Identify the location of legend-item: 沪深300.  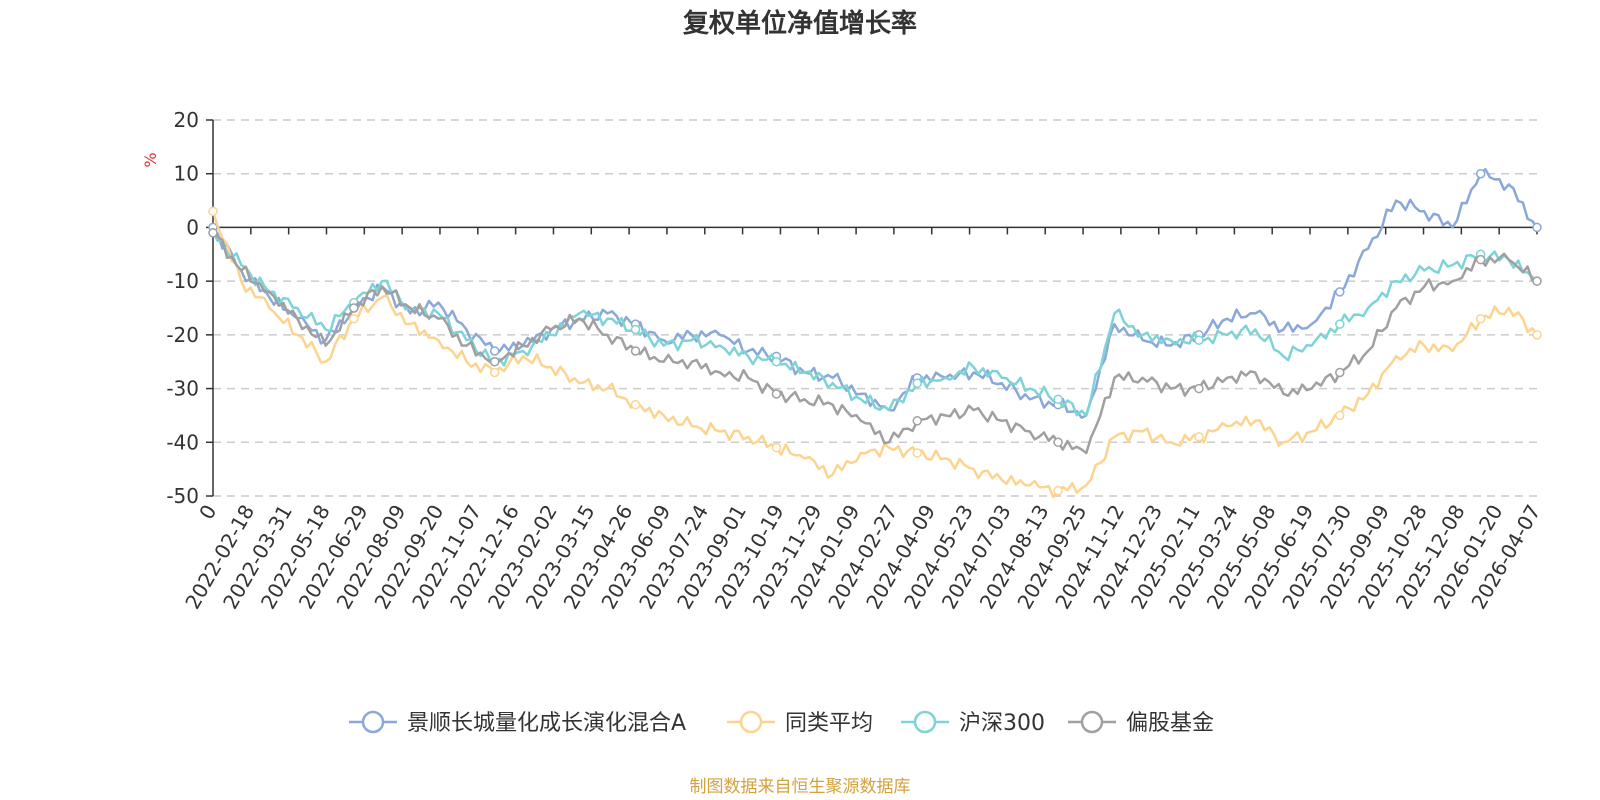
(973, 723).